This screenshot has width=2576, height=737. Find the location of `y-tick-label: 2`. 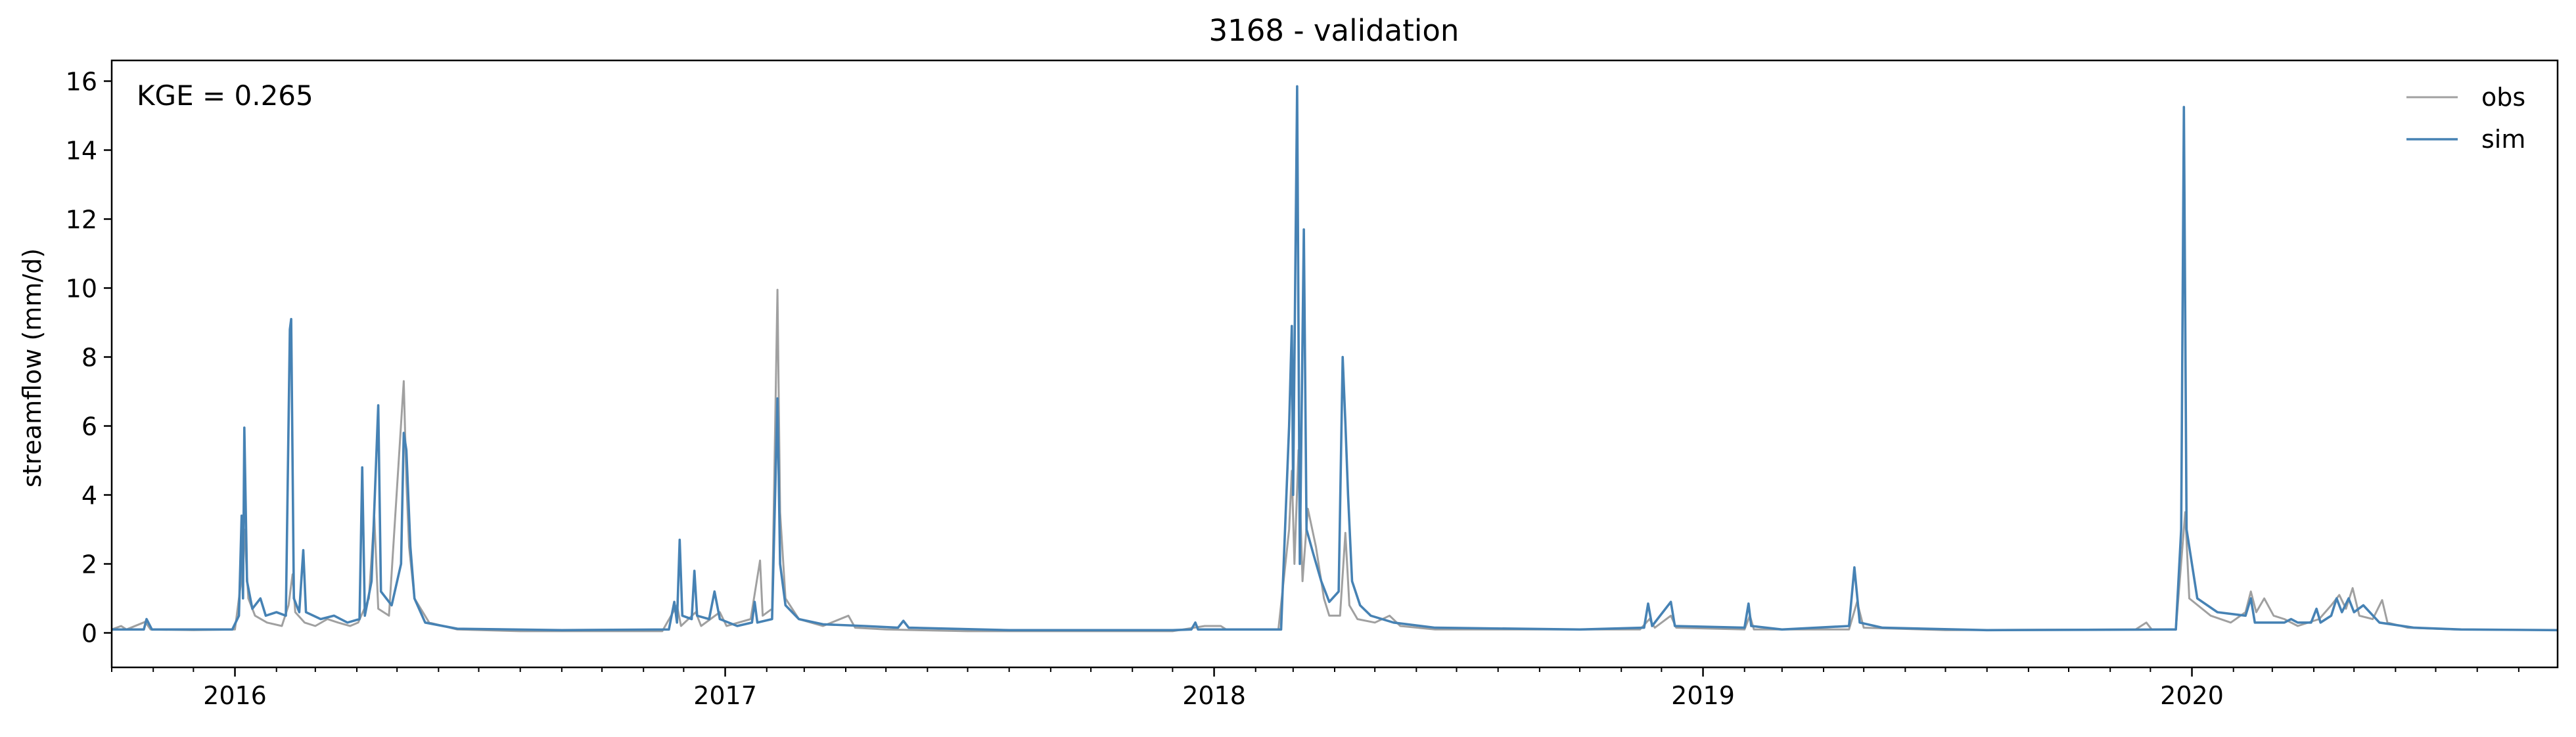

y-tick-label: 2 is located at coordinates (89, 564).